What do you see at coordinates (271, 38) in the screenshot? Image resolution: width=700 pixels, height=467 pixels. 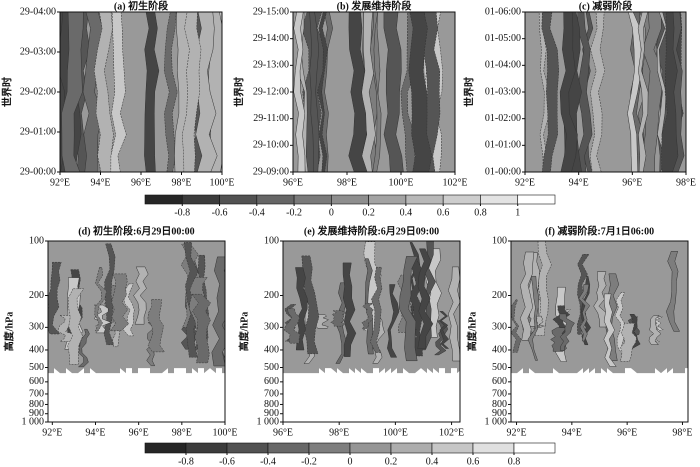 I see `y-tick-label: 29-14:00` at bounding box center [271, 38].